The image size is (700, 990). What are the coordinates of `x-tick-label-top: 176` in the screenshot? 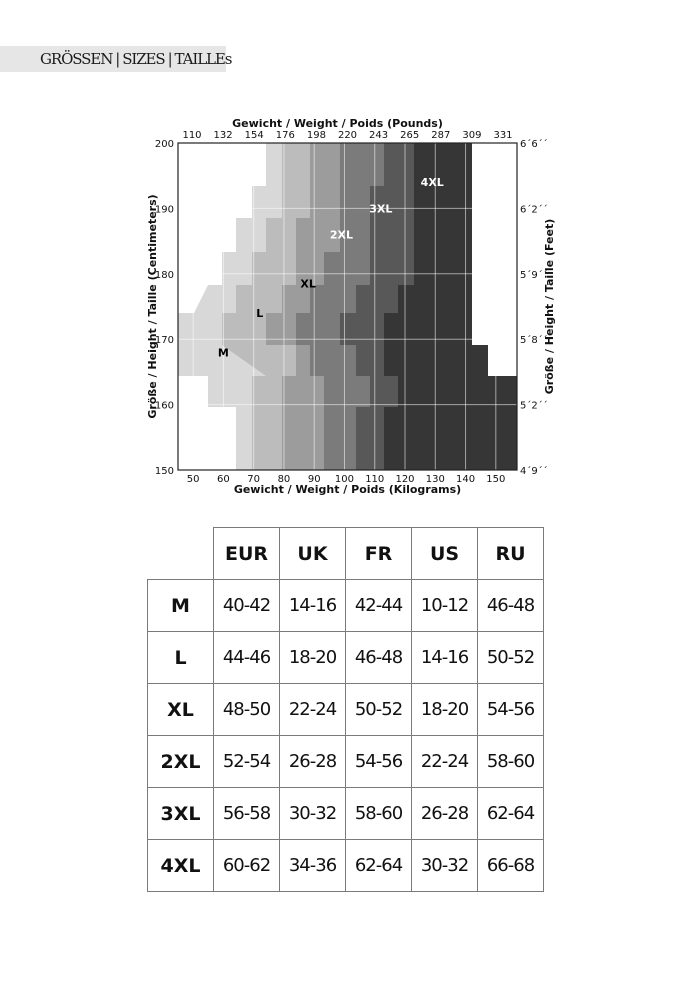 It's located at (285, 135).